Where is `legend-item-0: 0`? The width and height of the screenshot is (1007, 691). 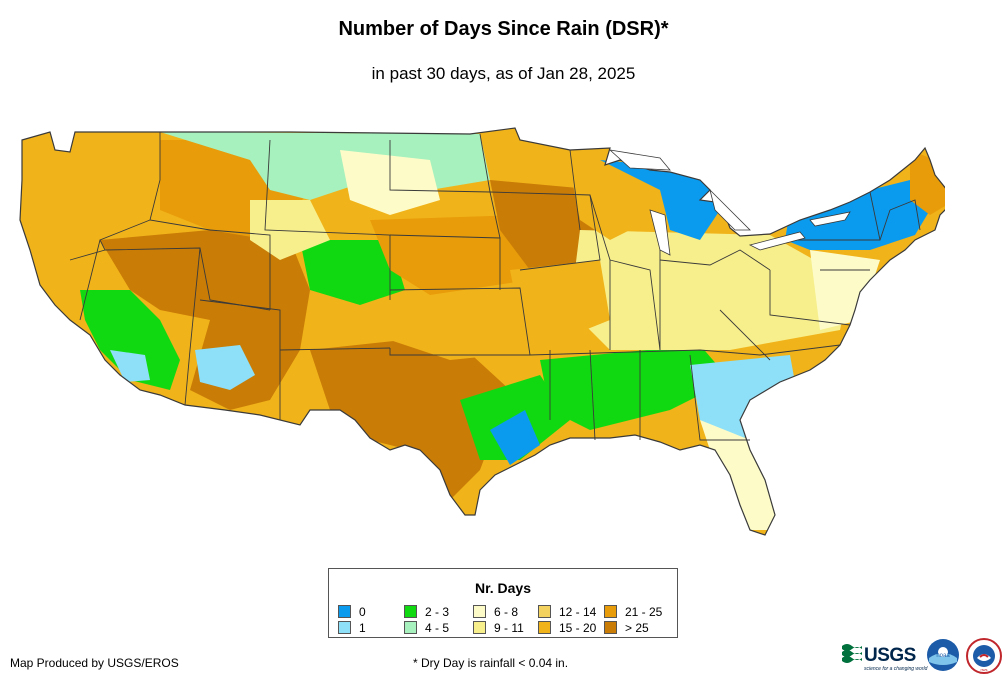
legend-item-0: 0 is located at coordinates (352, 612).